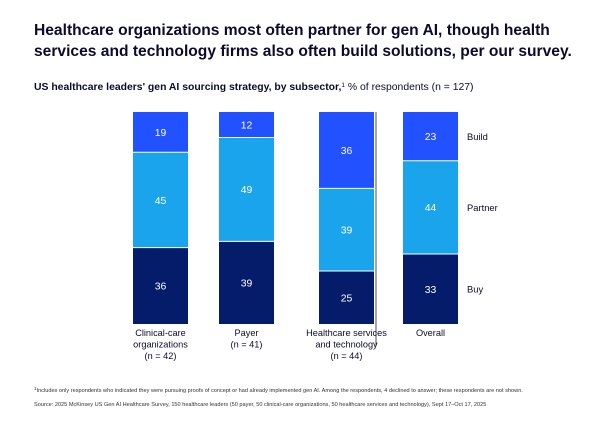 The height and width of the screenshot is (430, 595). Describe the element at coordinates (160, 345) in the screenshot. I see `category-label-clinical-care: organizations` at that location.